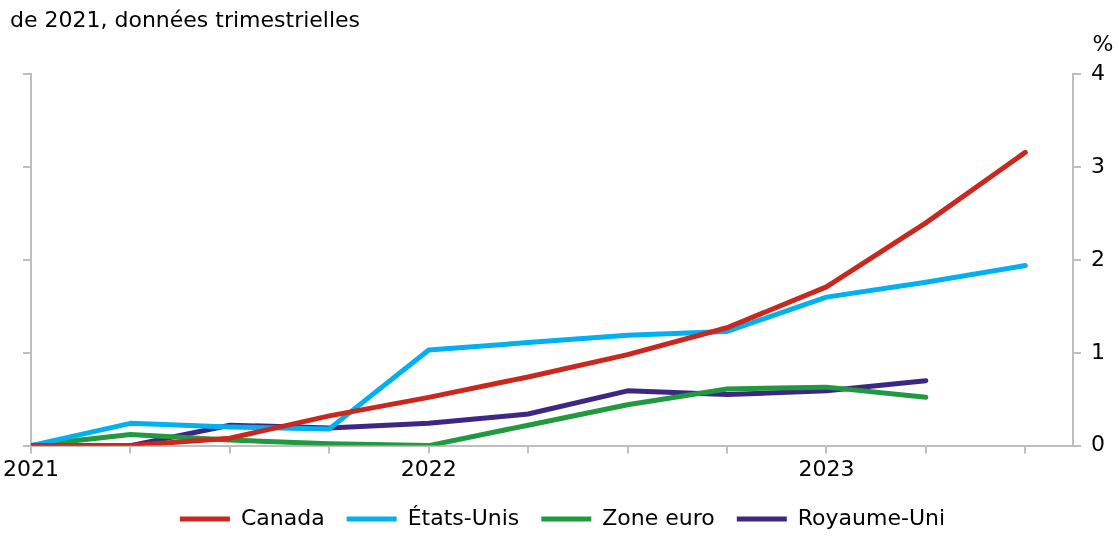  Describe the element at coordinates (658, 517) in the screenshot. I see `legend-label: Zone euro` at that location.